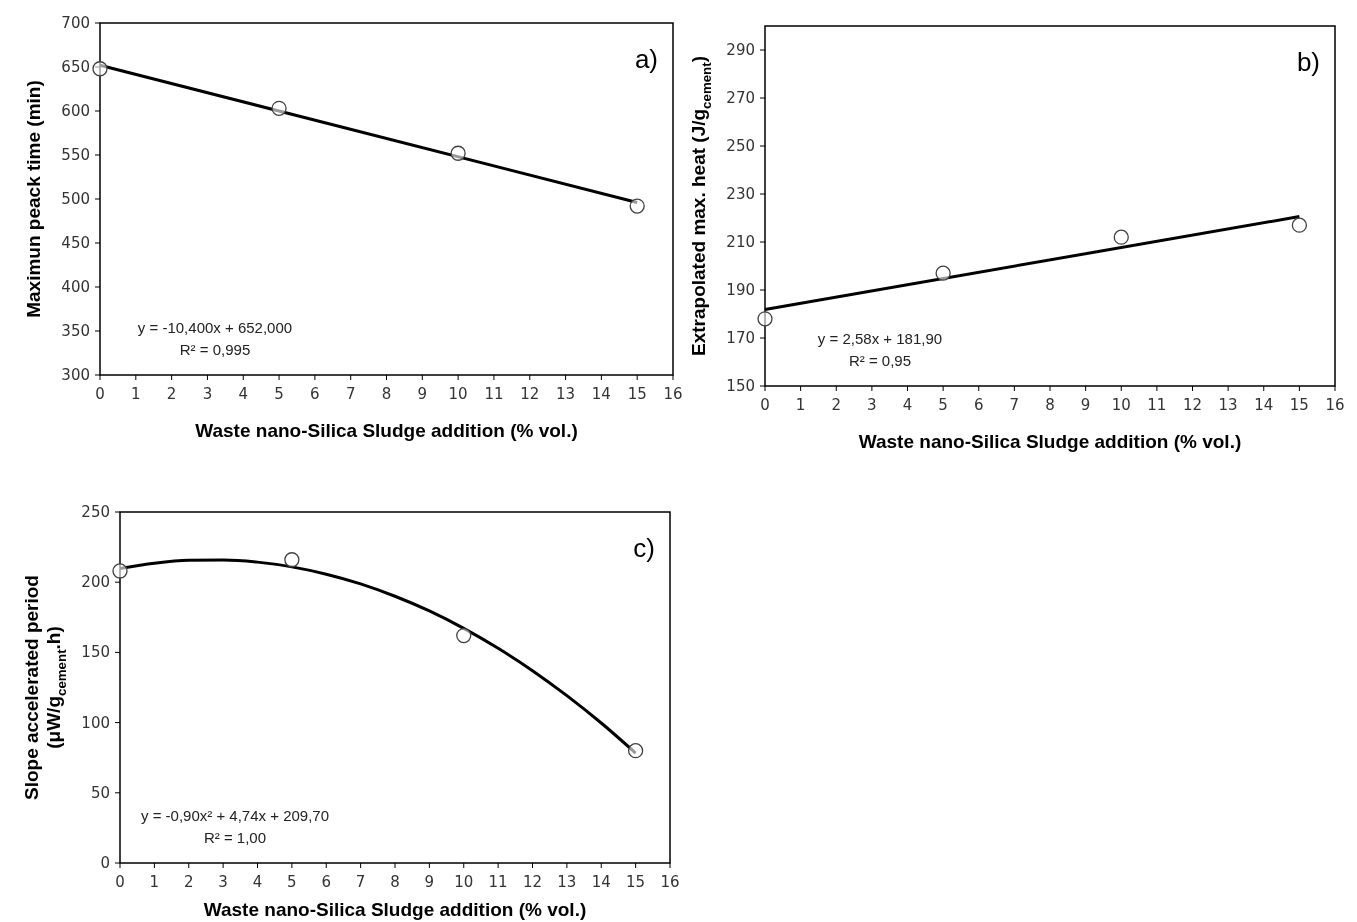 The image size is (1357, 922). What do you see at coordinates (75, 23) in the screenshot?
I see `y-tick-label: 700` at bounding box center [75, 23].